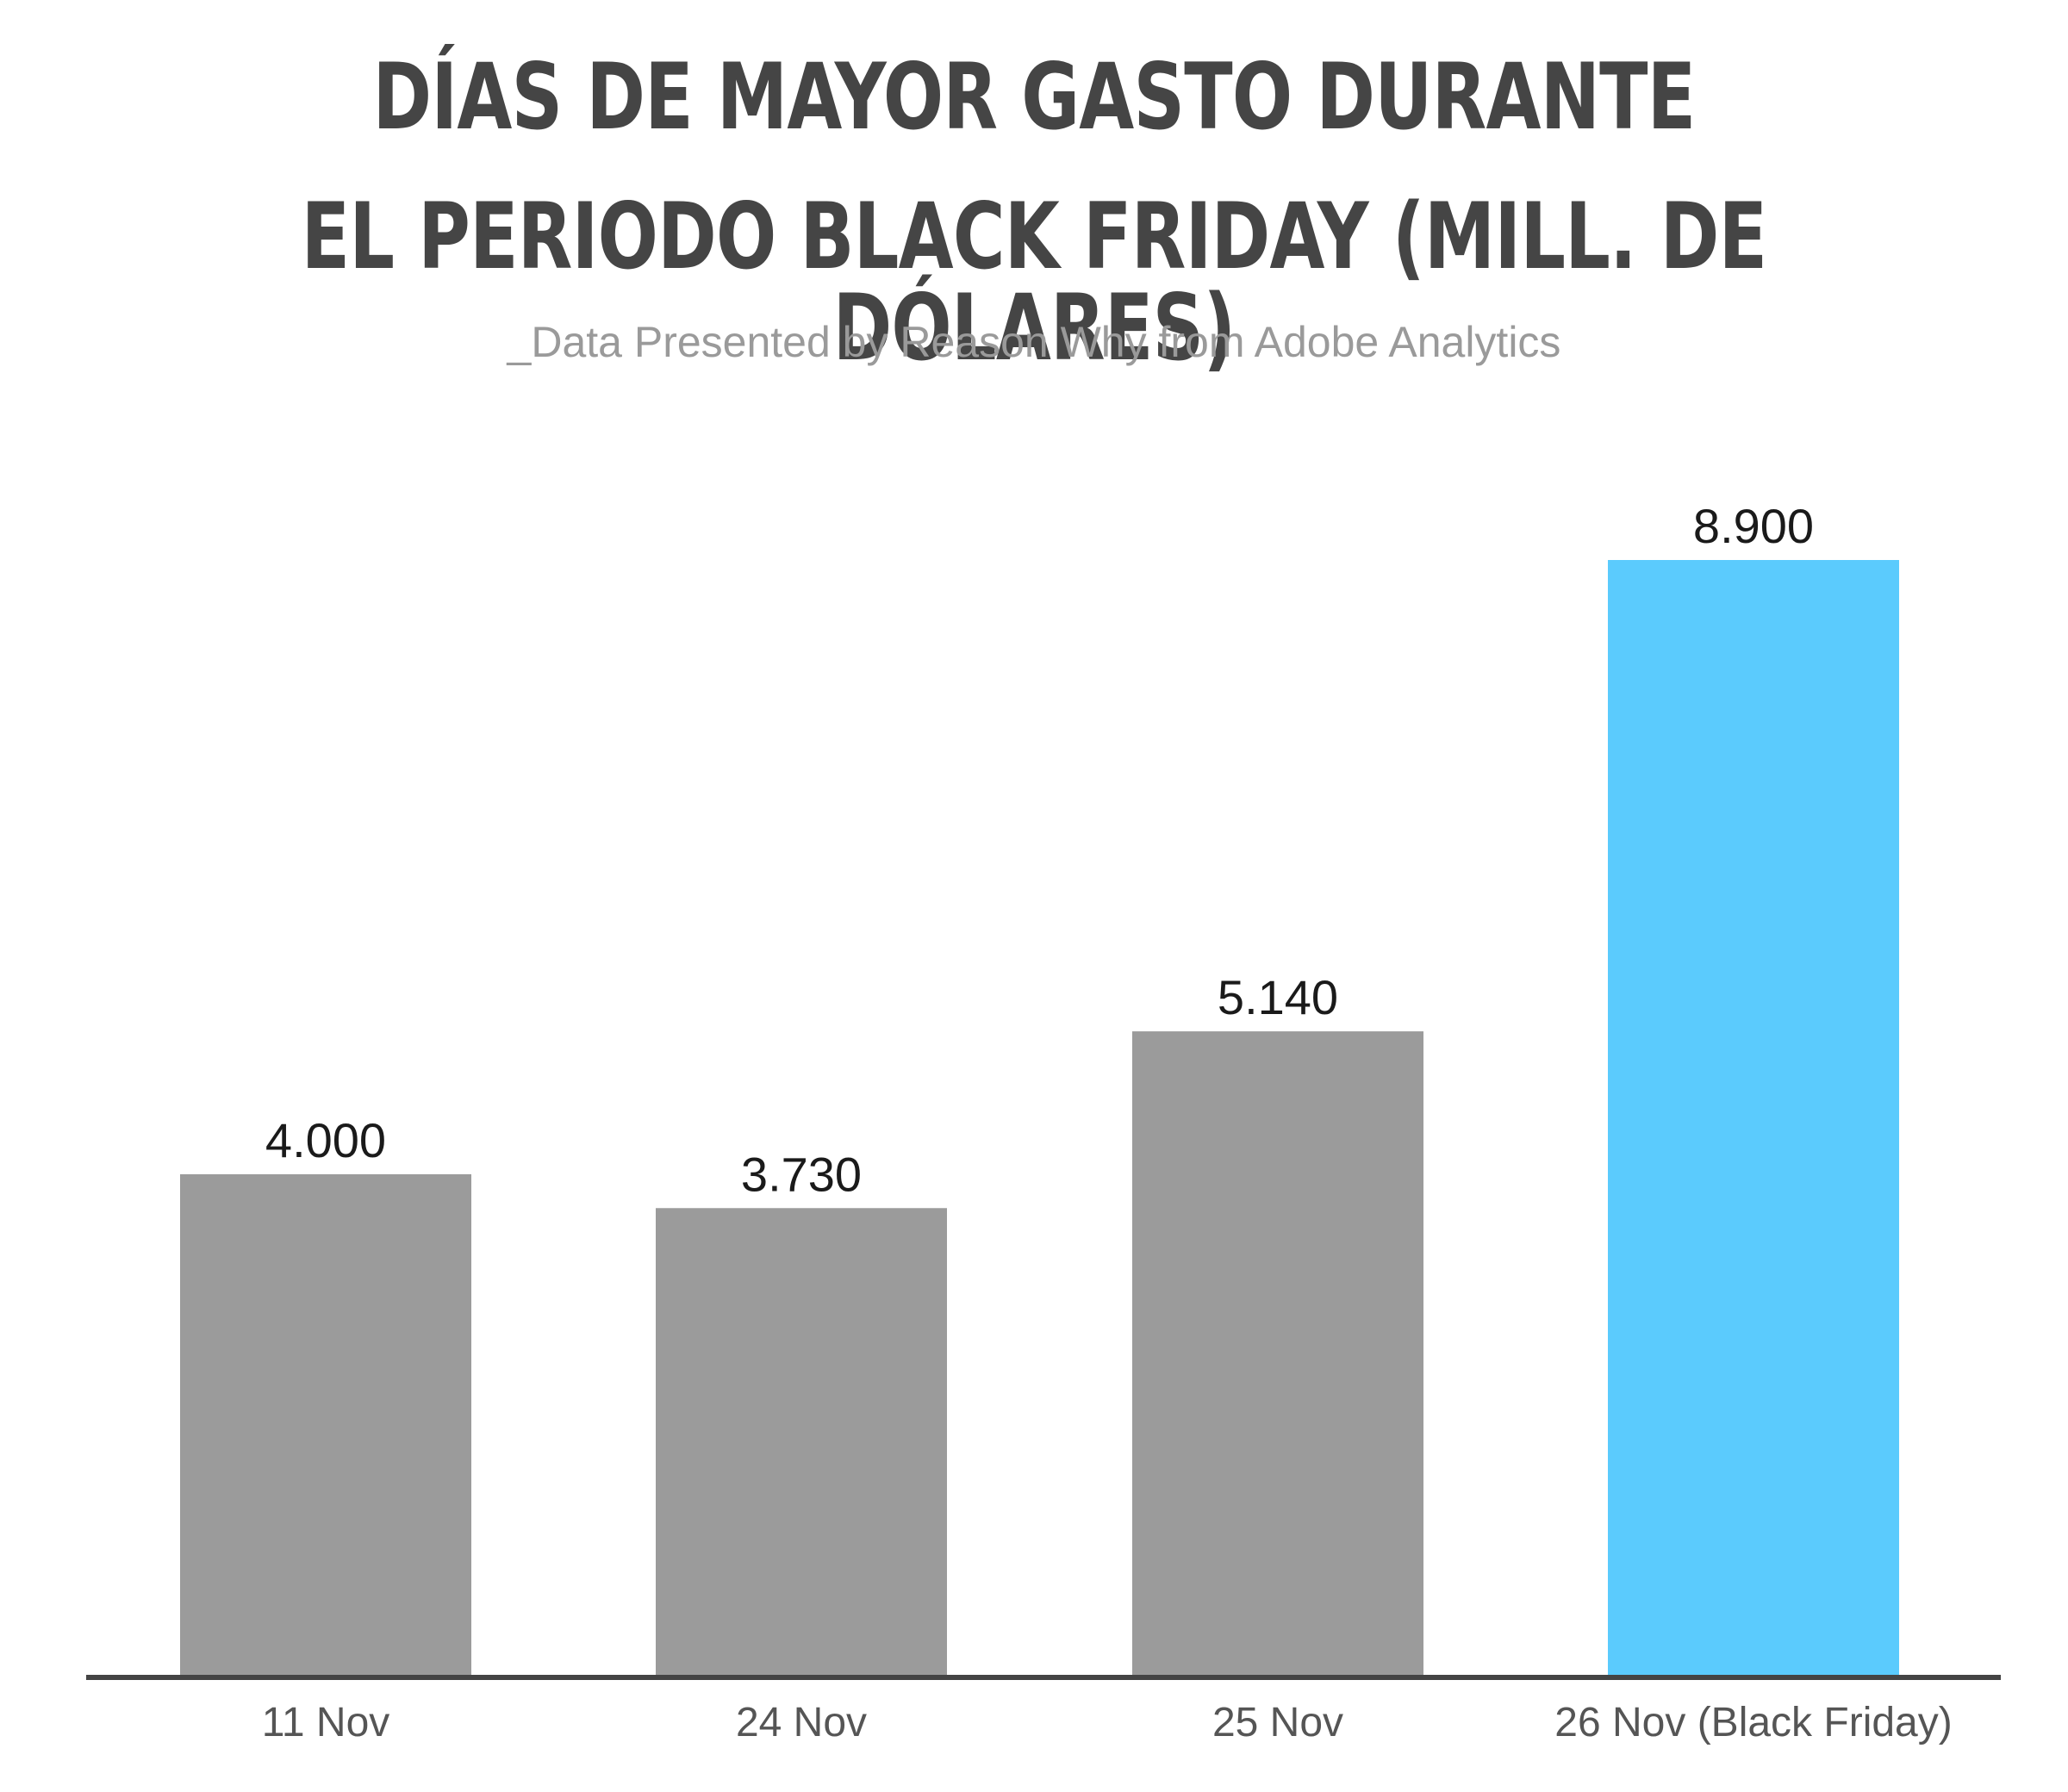 This screenshot has height=1792, width=2068. I want to click on category-label-4: 26 Nov (Black Friday), so click(1753, 1723).